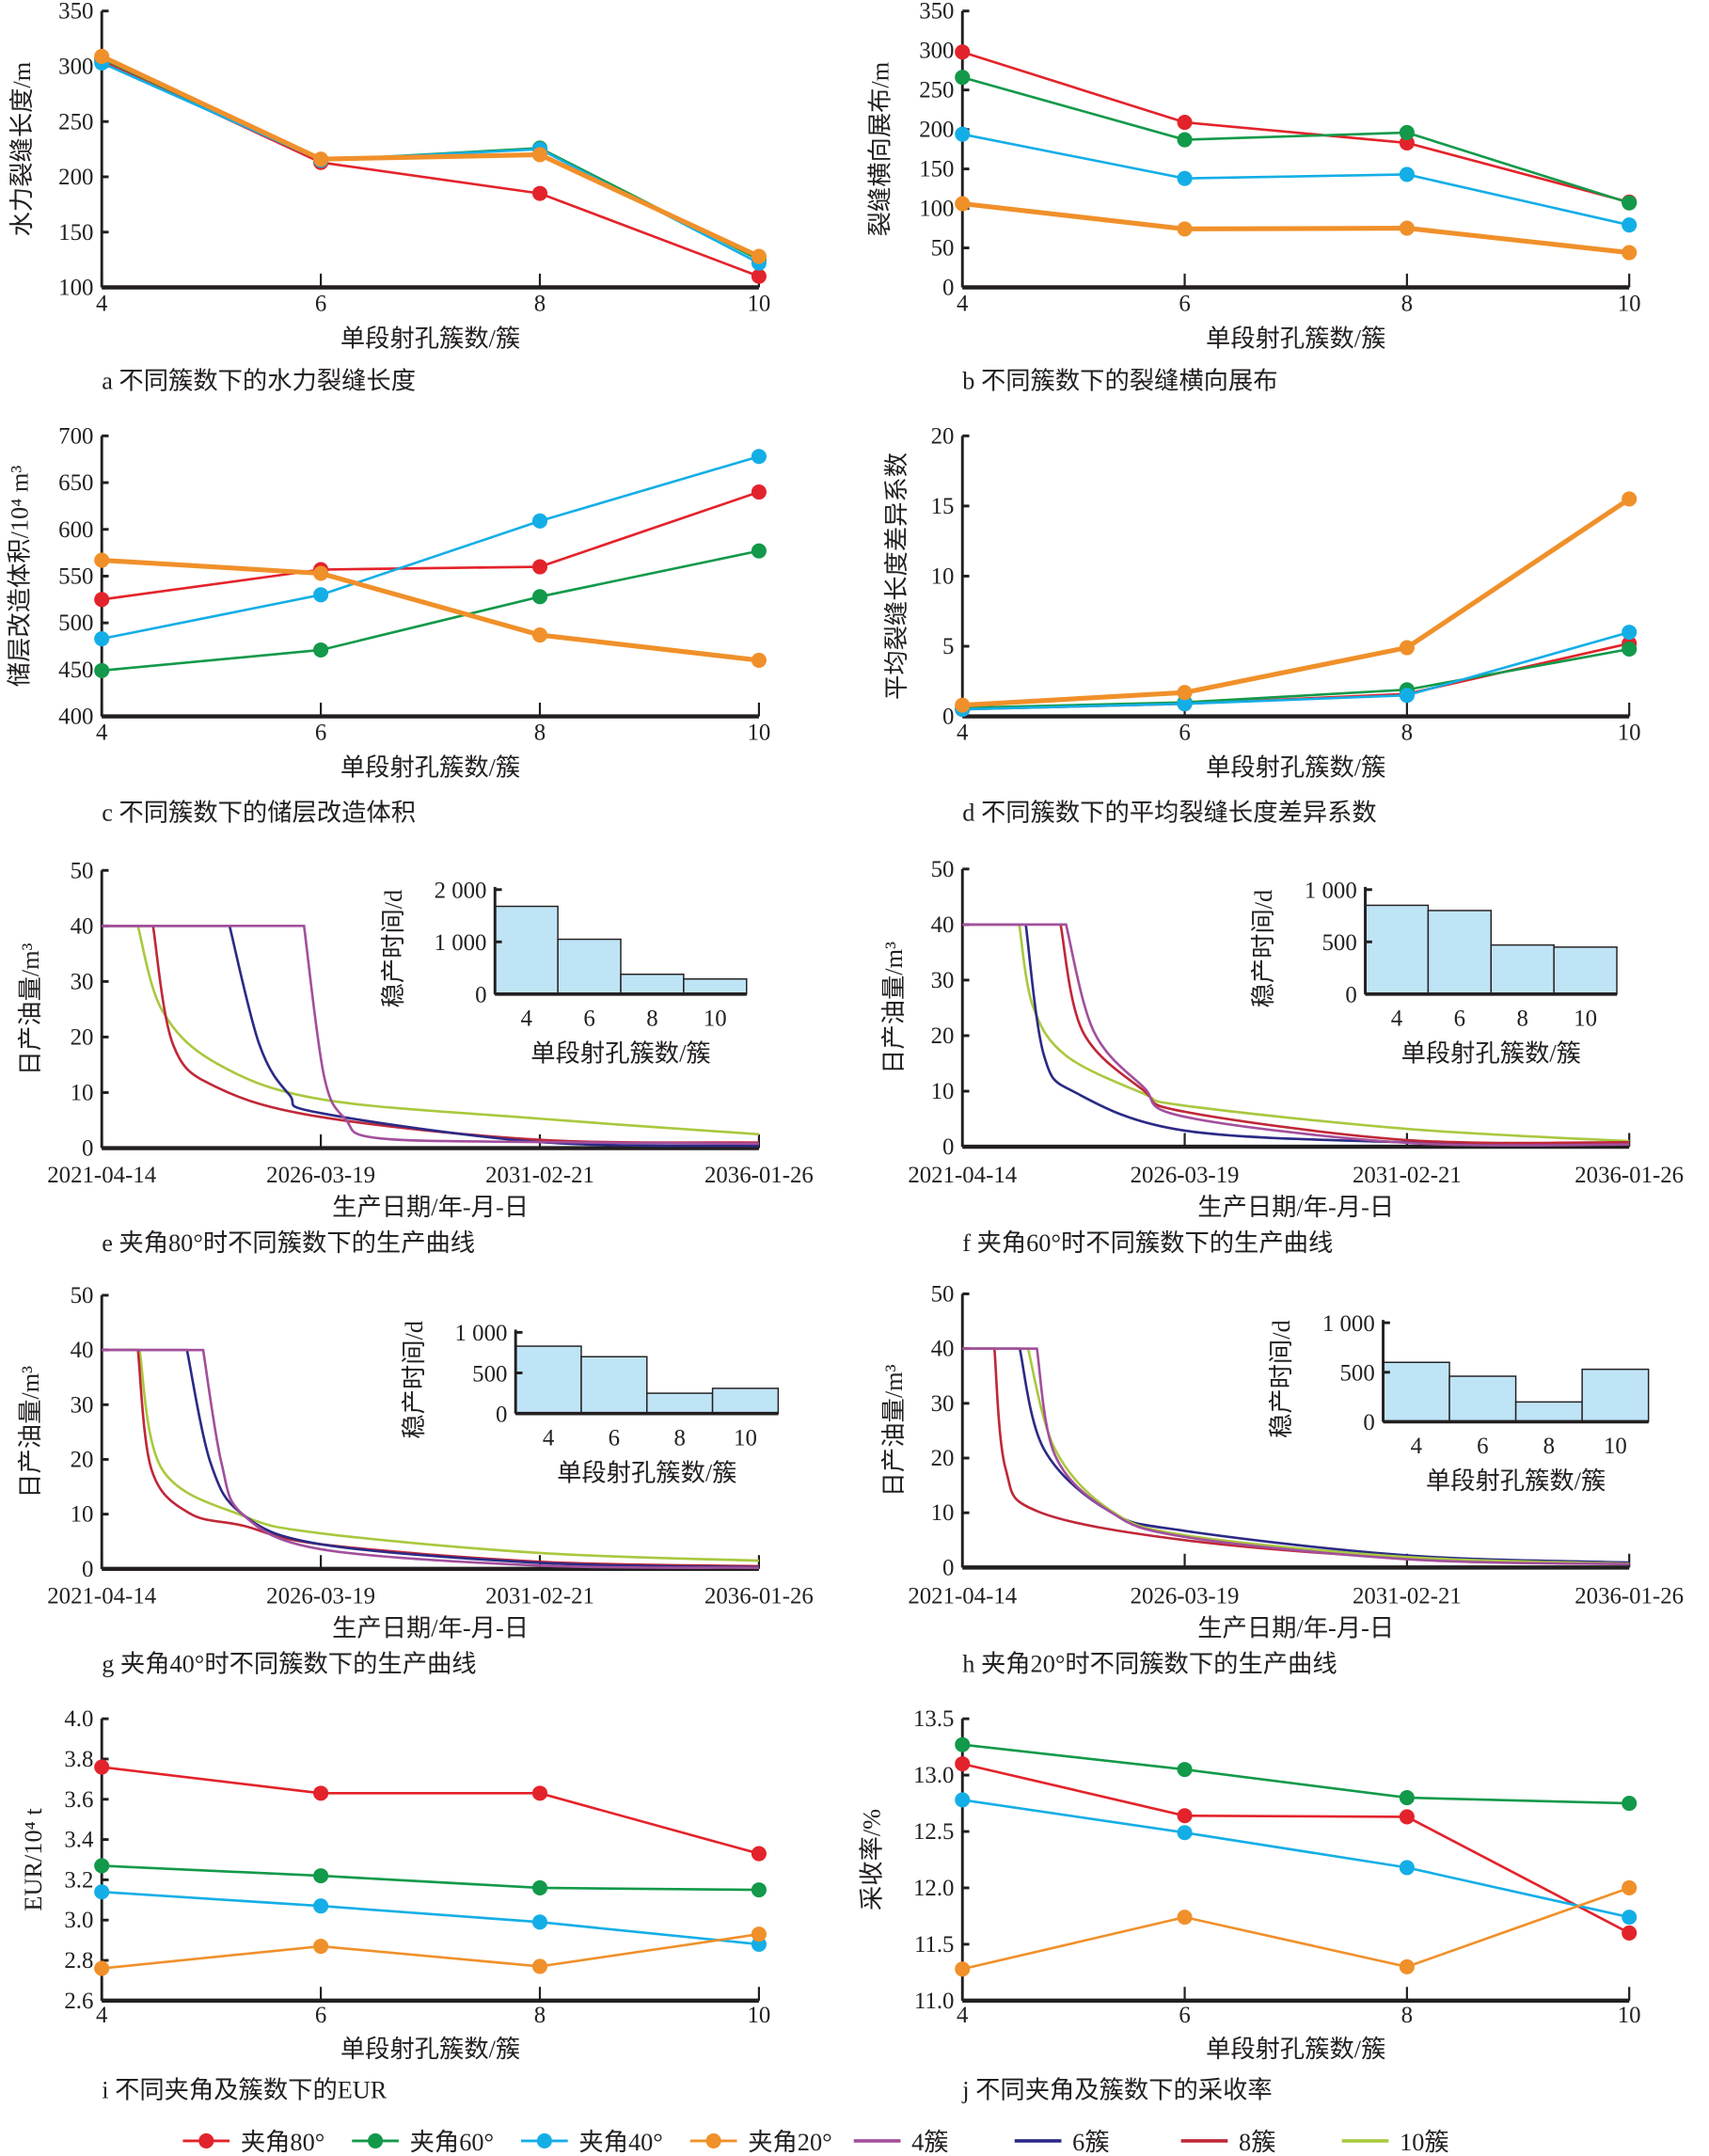 The image size is (1709, 2156). Describe the element at coordinates (245, 2090) in the screenshot. I see `chart-caption: i 不同夹角及簇数下的EUR` at that location.